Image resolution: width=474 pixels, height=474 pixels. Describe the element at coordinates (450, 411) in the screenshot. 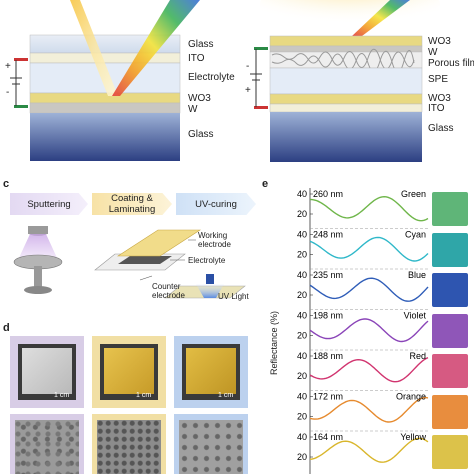

I see `color-swatch-orange` at that location.